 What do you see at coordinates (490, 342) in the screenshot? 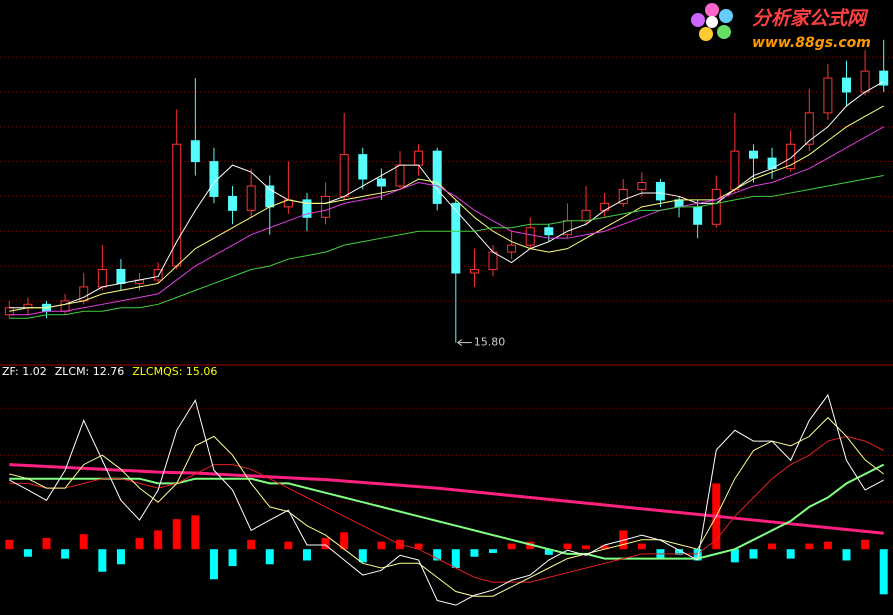
I see `low-price-label: 15.80` at bounding box center [490, 342].